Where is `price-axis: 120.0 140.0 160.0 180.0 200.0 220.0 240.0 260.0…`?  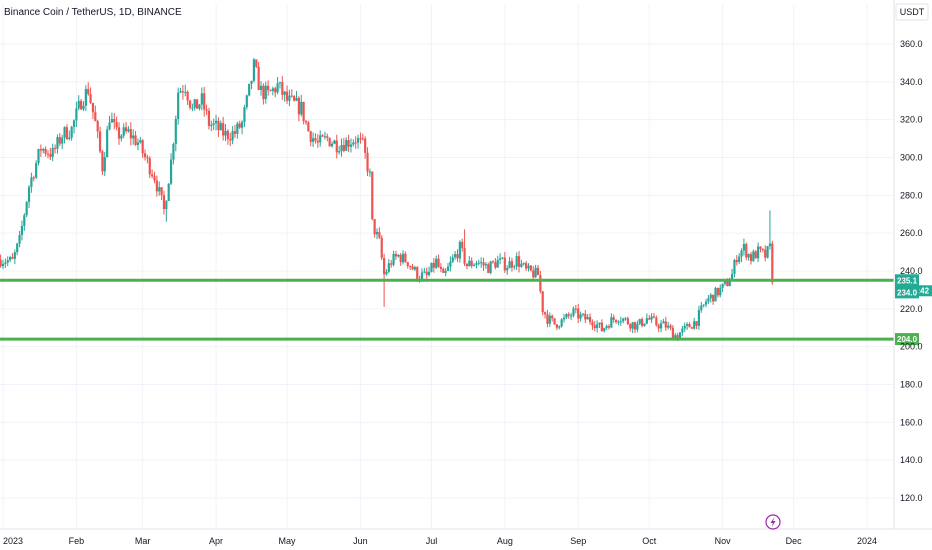
price-axis: 120.0 140.0 160.0 180.0 200.0 220.0 240.0 260.0… is located at coordinates (908, 264).